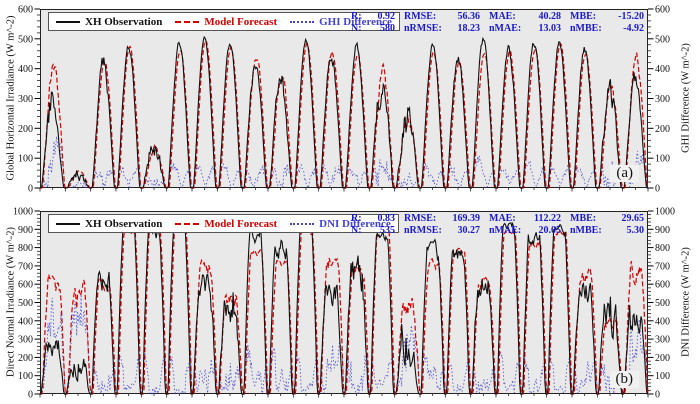  I want to click on stat-value: 40.28, so click(550, 16).